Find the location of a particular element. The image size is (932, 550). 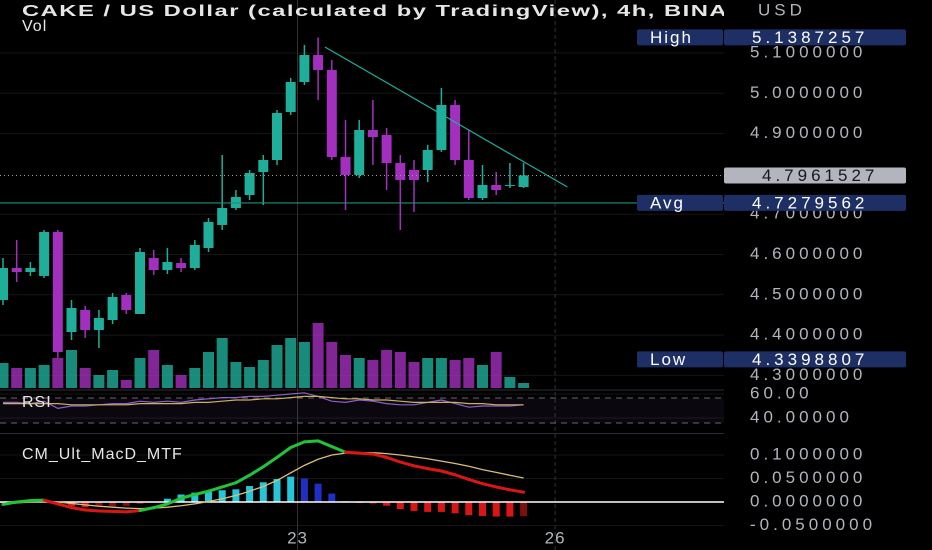

x-tick-label: 26 is located at coordinates (555, 537).